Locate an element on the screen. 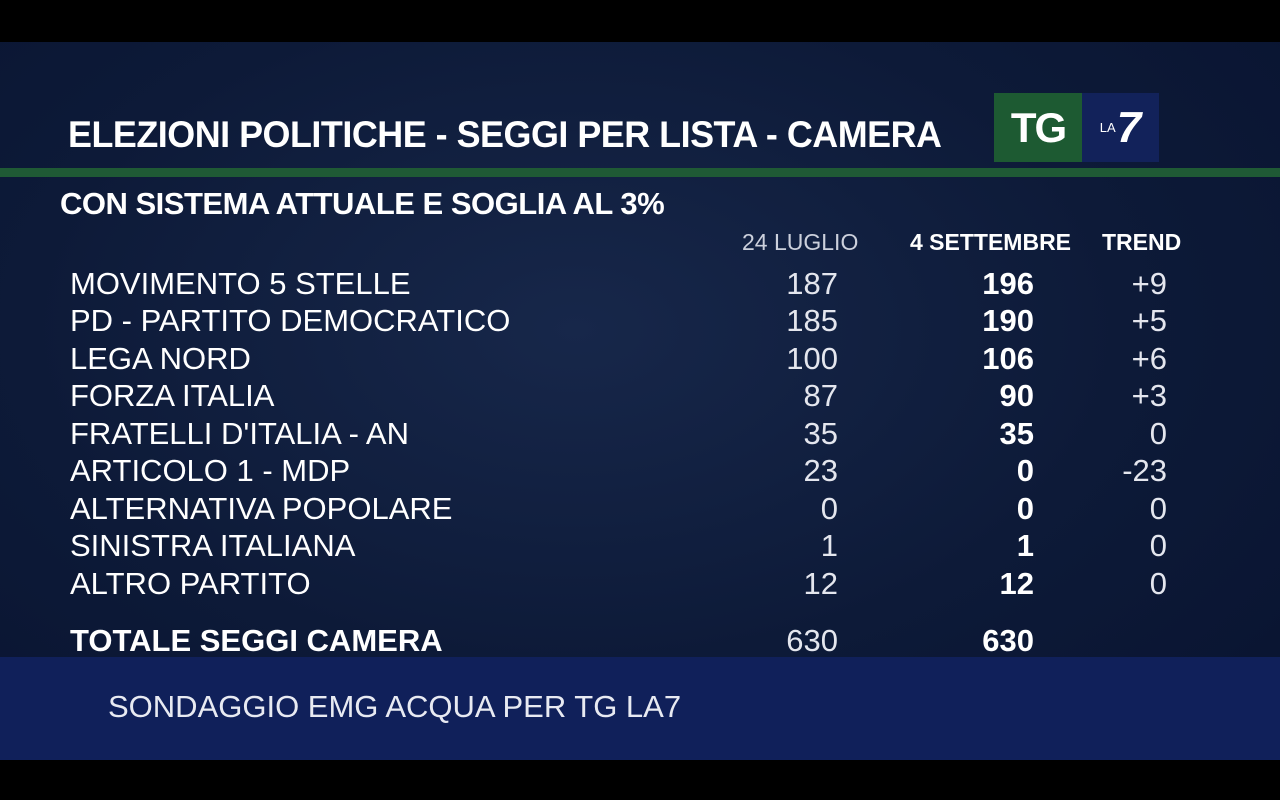  tg-logo: TG is located at coordinates (1038, 127).